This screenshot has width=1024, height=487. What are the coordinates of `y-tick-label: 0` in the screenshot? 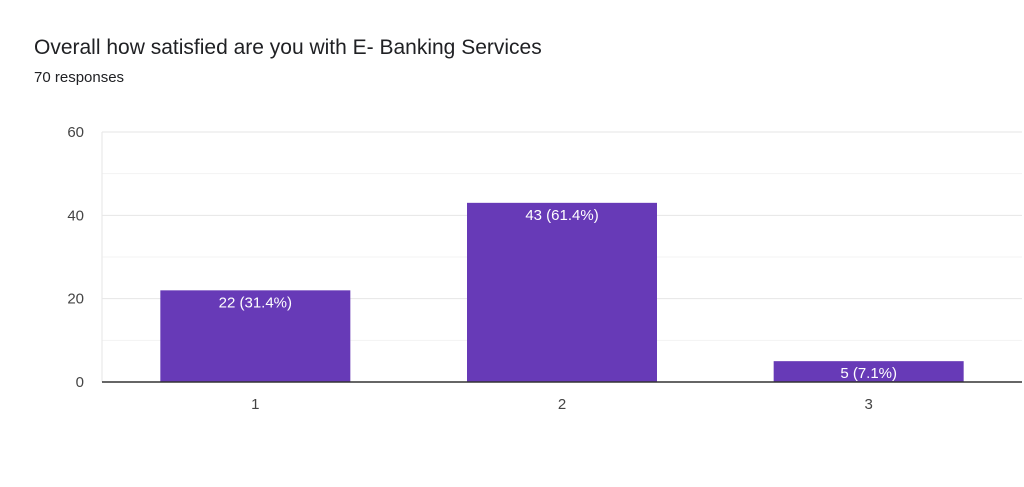 It's located at (80, 382).